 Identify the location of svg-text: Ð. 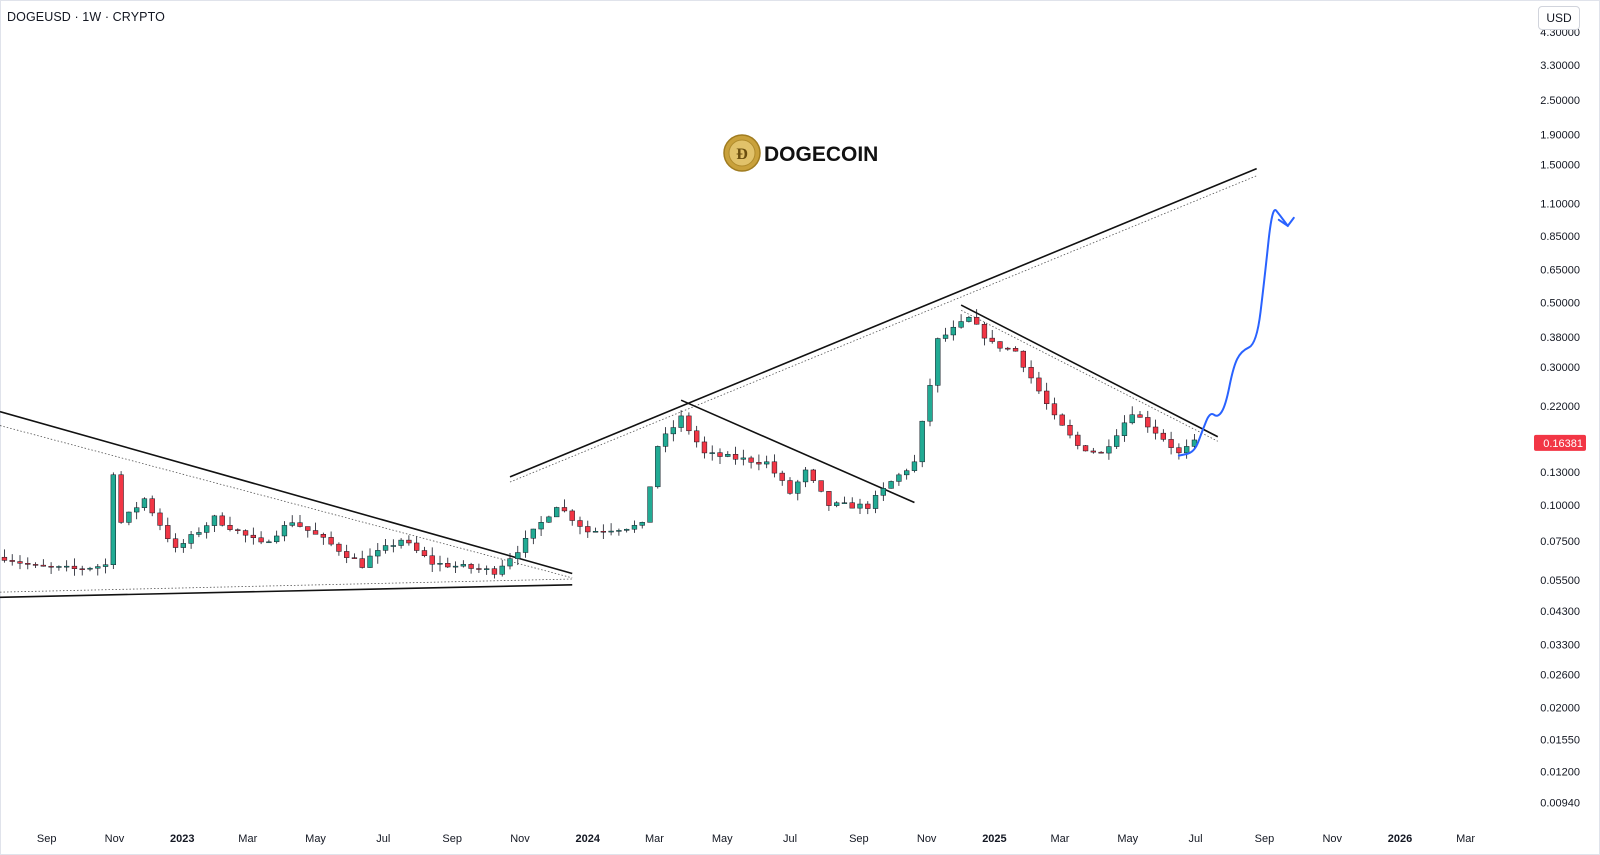
(742, 154).